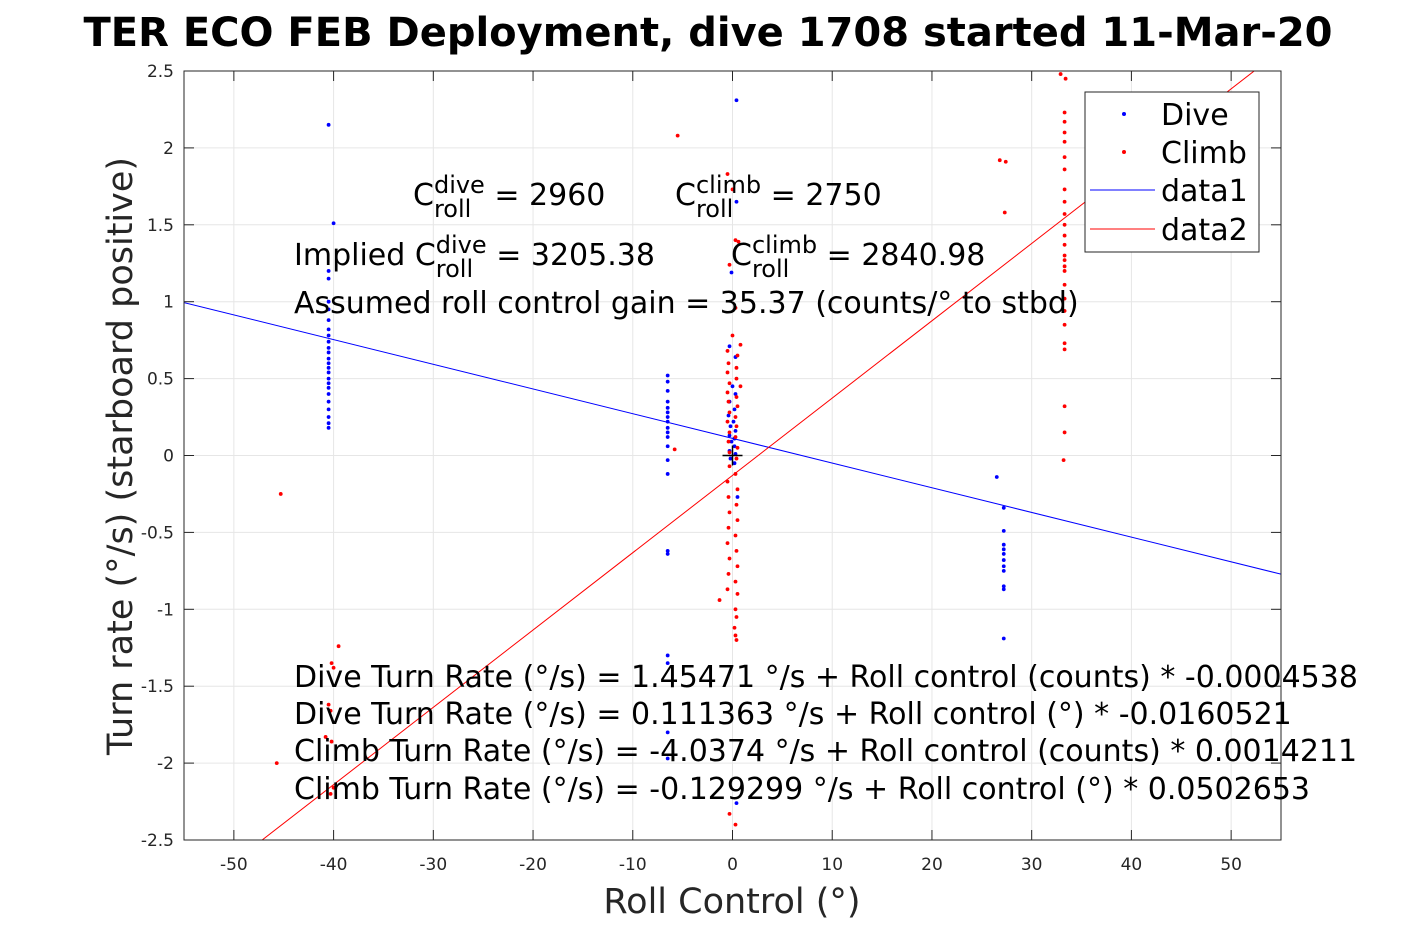 This screenshot has width=1417, height=945. What do you see at coordinates (165, 764) in the screenshot?
I see `y-tick-label: -2` at bounding box center [165, 764].